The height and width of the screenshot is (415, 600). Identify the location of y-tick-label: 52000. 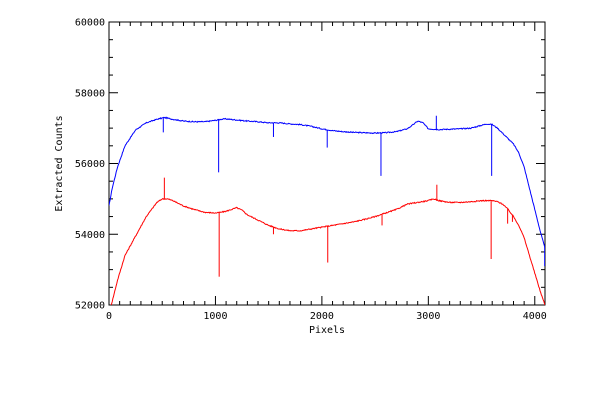
(90, 306).